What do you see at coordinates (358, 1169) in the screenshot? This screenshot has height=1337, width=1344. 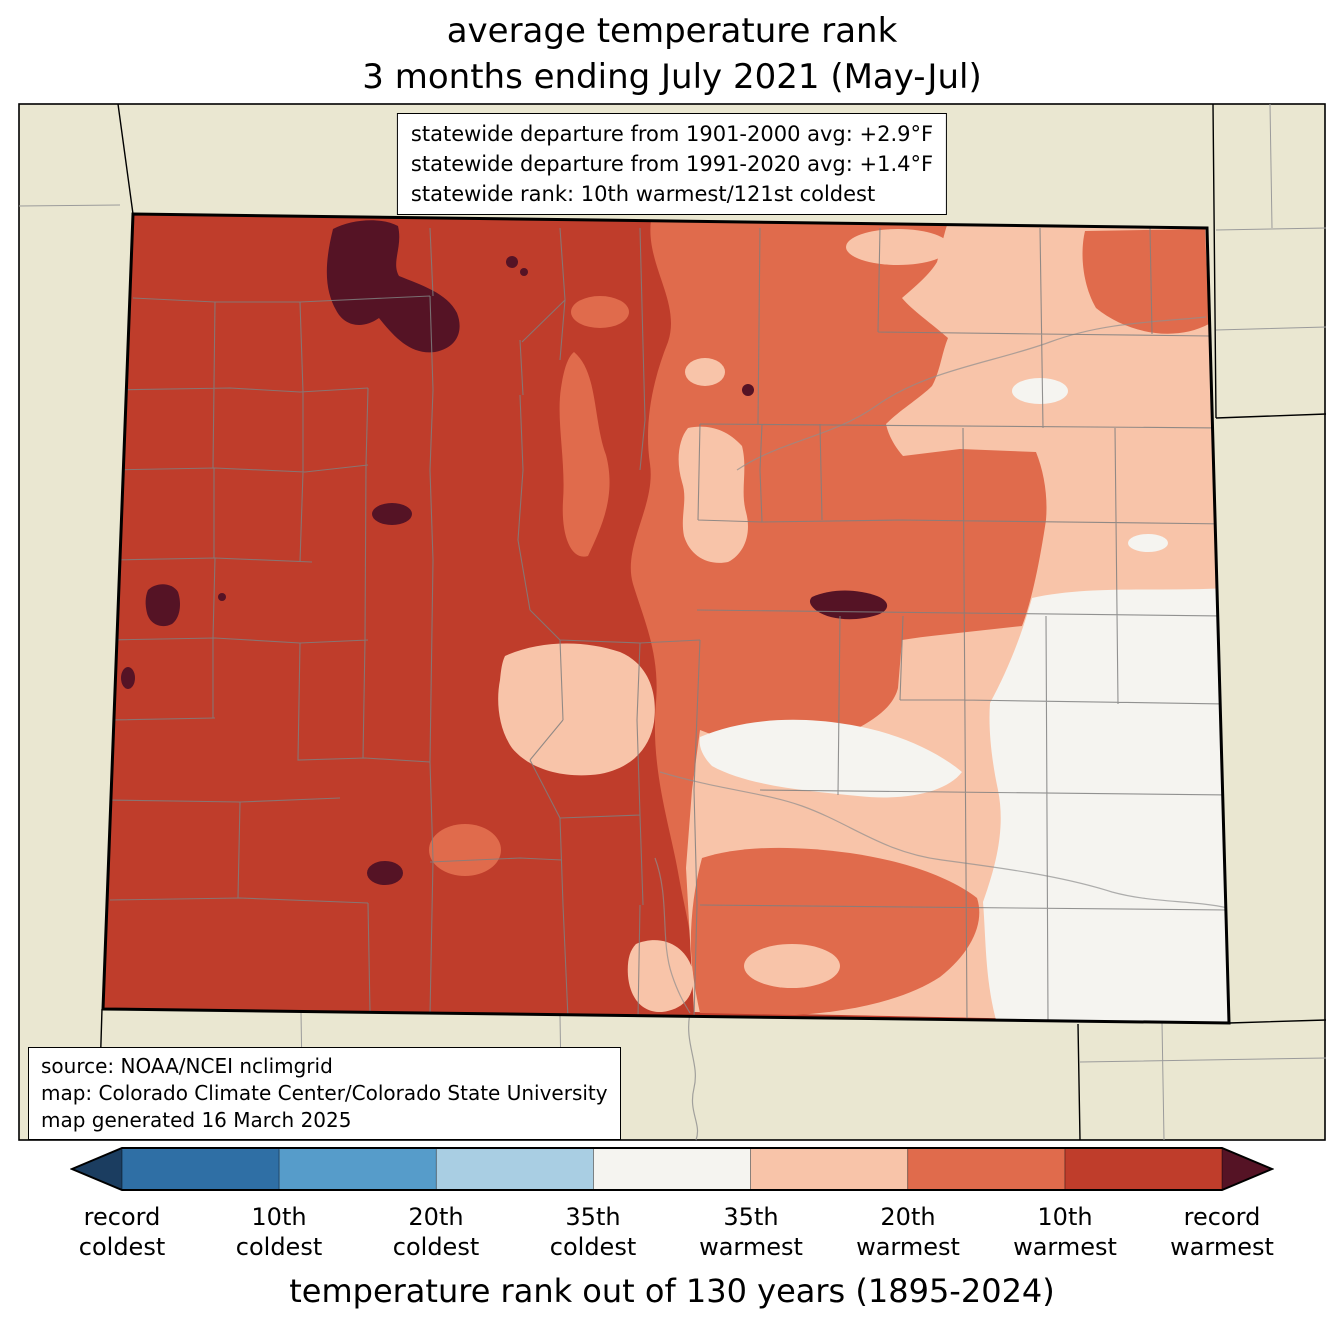 I see `colorbar-segment-20th-coldest` at bounding box center [358, 1169].